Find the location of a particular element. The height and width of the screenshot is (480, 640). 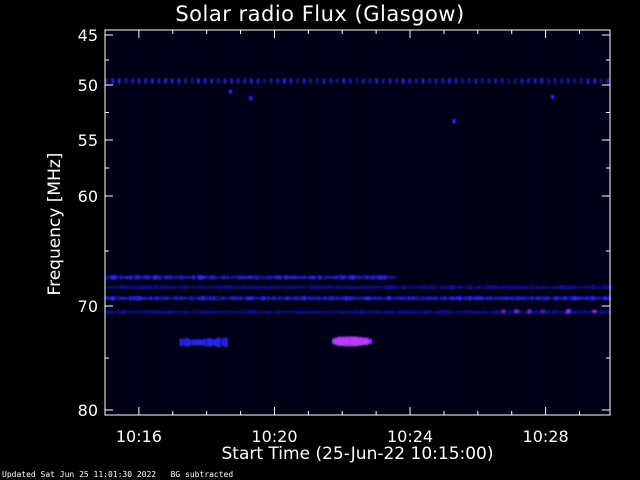

y-tick-label: 70 is located at coordinates (88, 306).